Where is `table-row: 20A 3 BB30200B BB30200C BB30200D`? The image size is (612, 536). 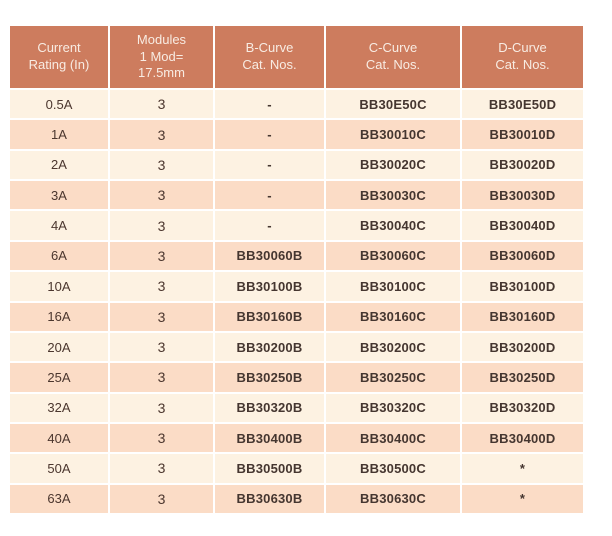 table-row: 20A 3 BB30200B BB30200C BB30200D is located at coordinates (296, 347).